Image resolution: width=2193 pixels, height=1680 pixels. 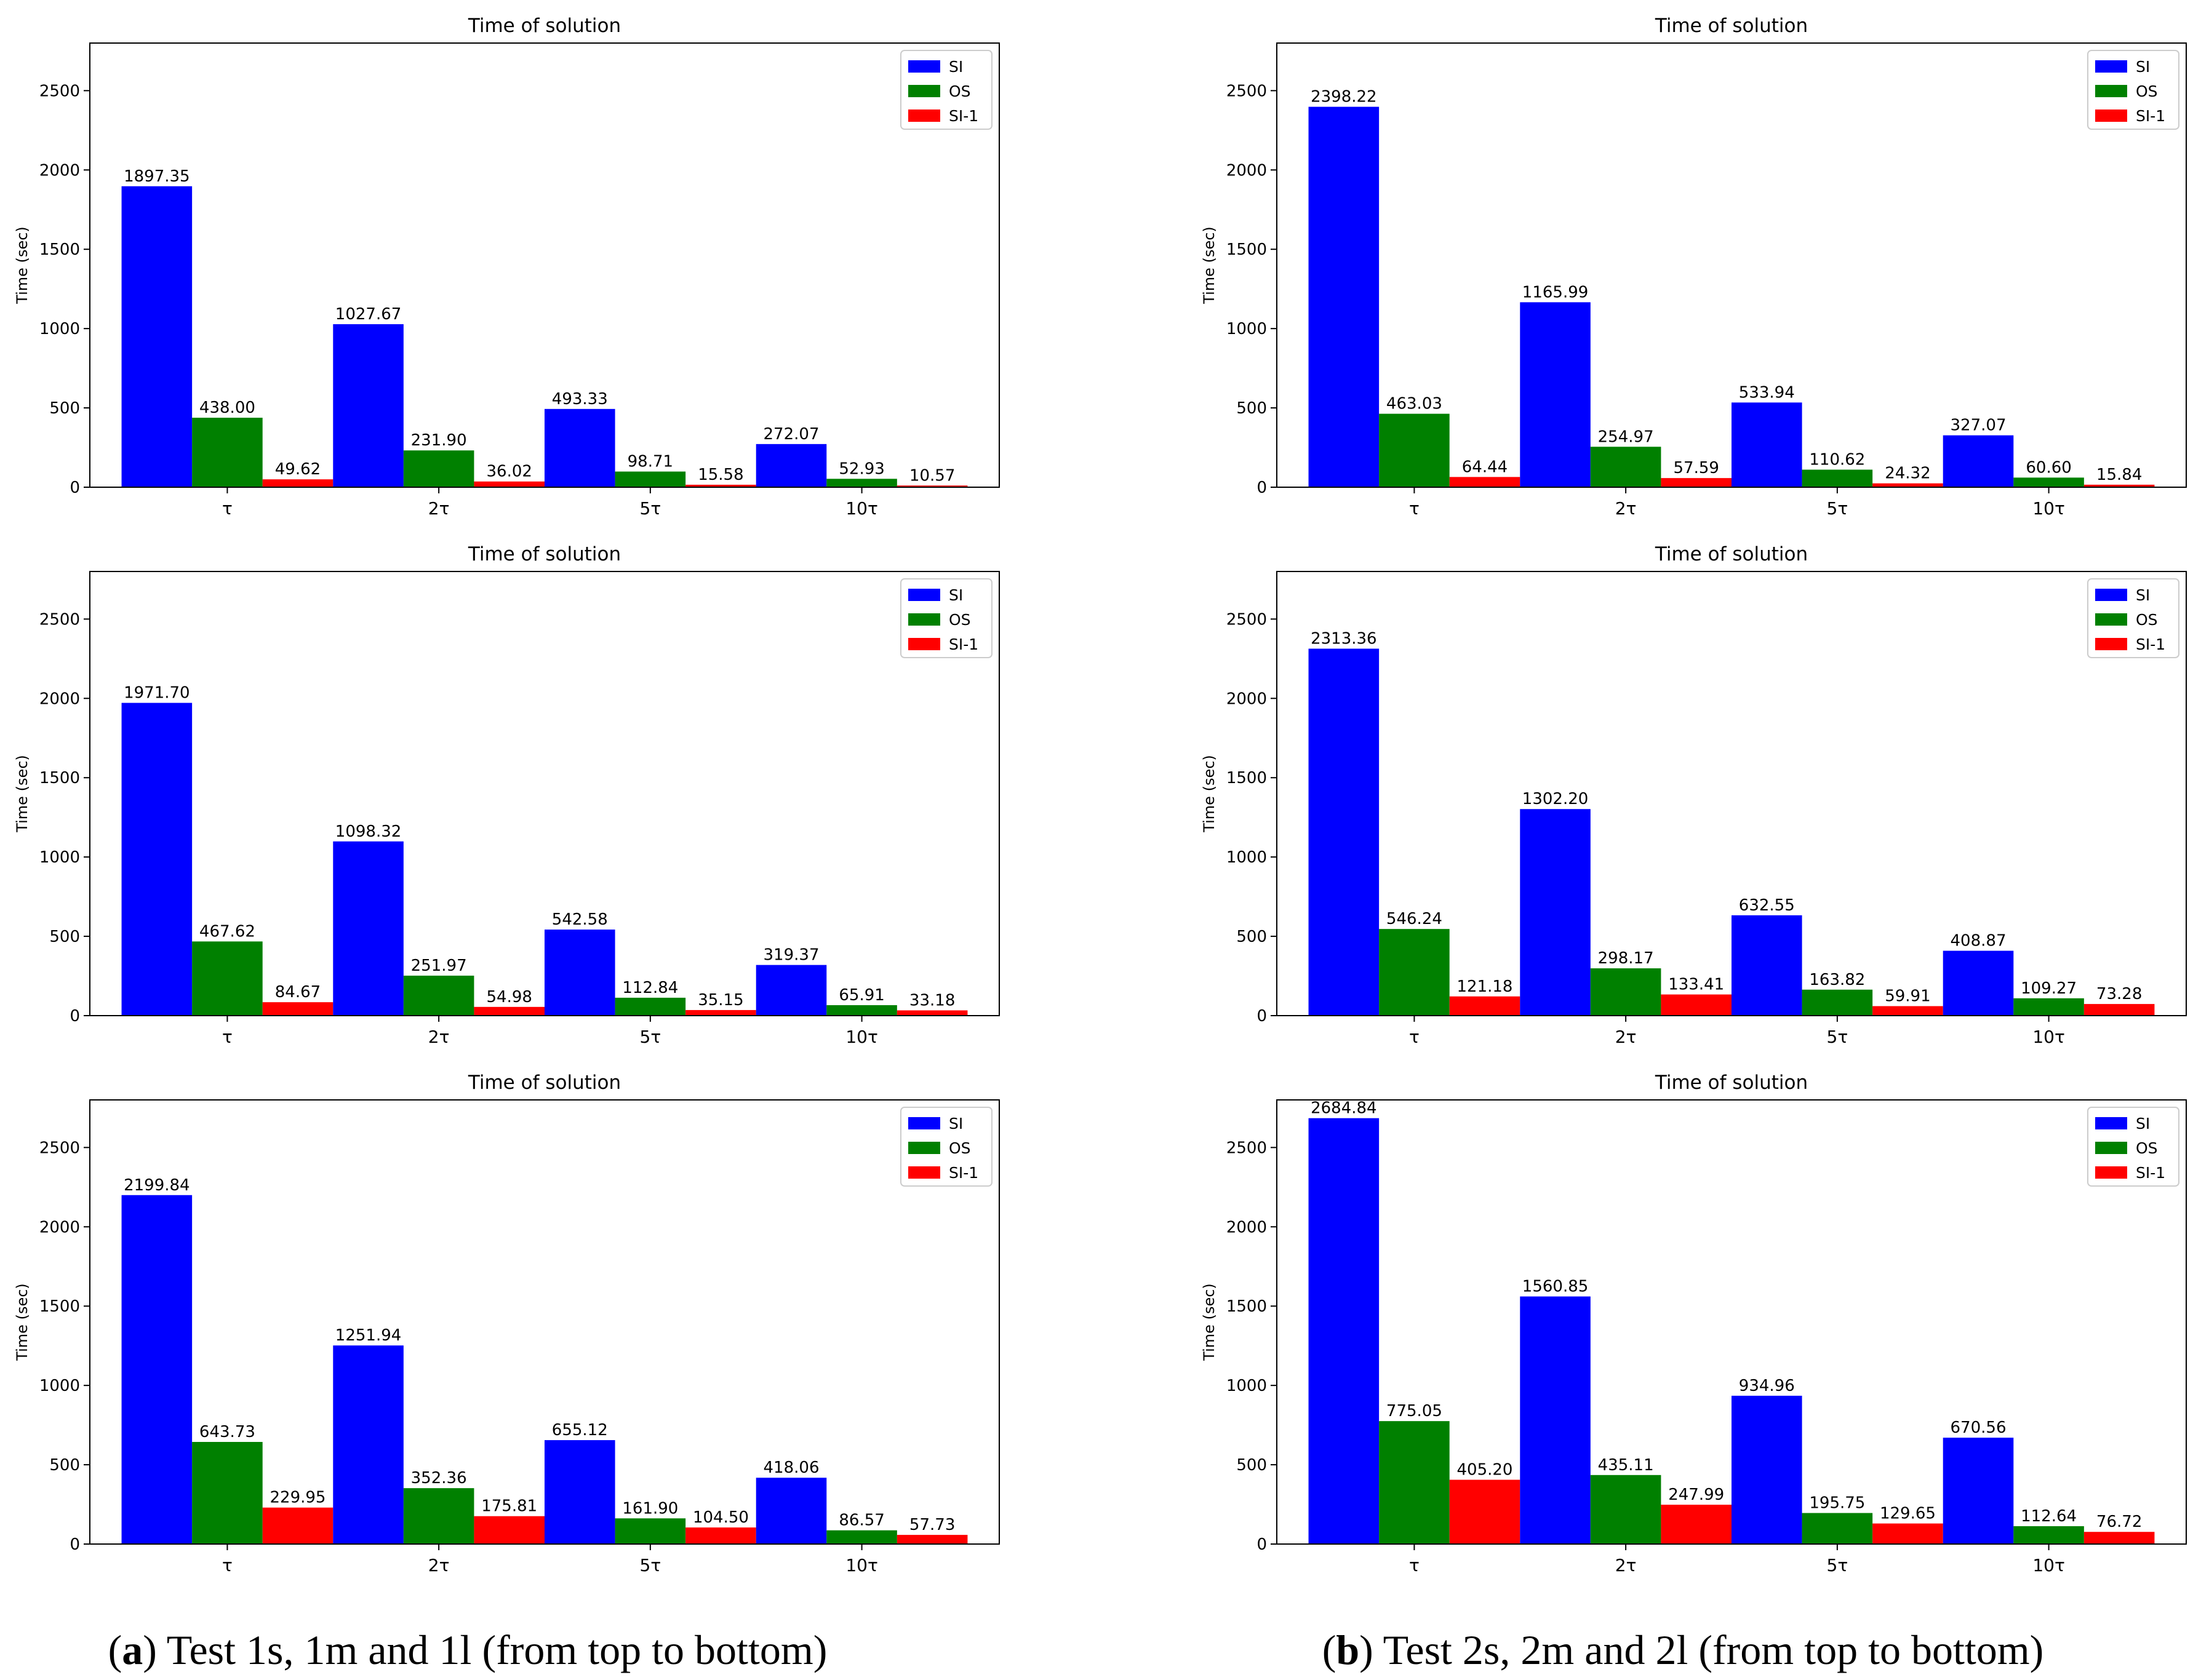 I want to click on bar-value-label: 109.27, so click(x=2049, y=988).